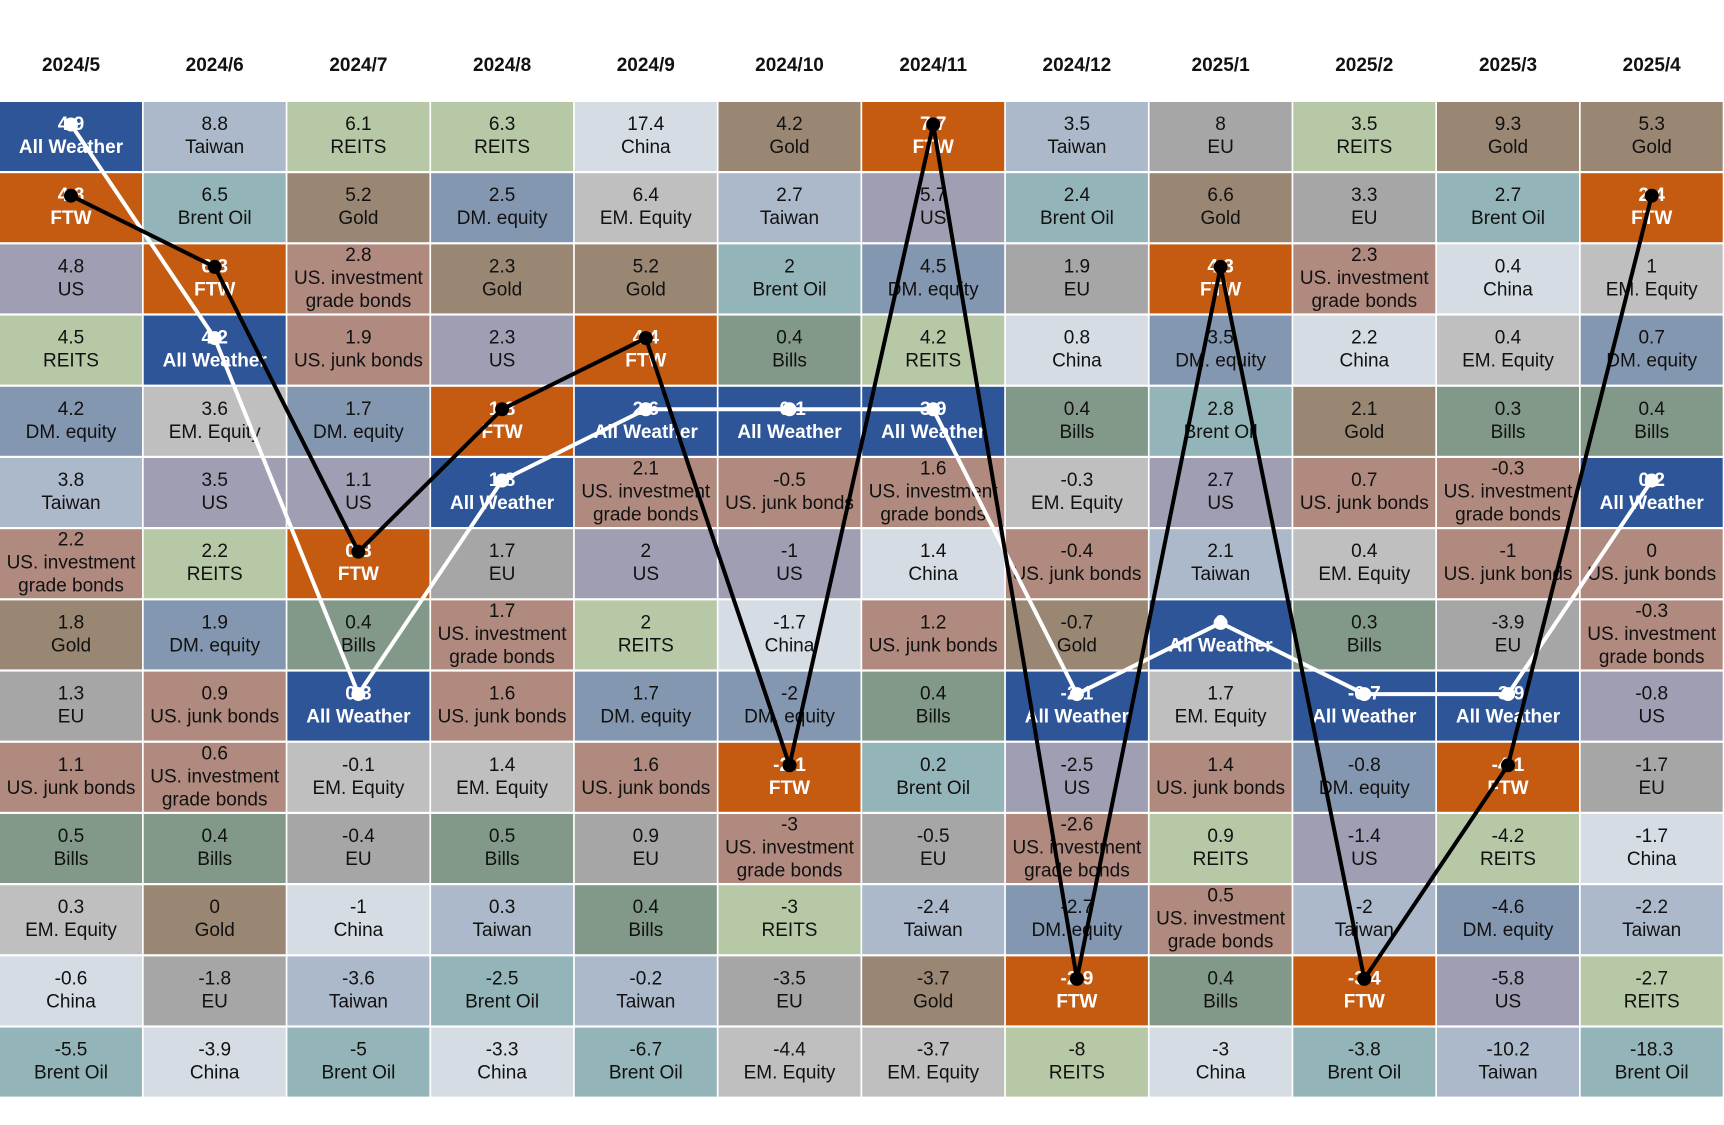 The height and width of the screenshot is (1125, 1724). What do you see at coordinates (214, 694) in the screenshot?
I see `cell-value: 0.9` at bounding box center [214, 694].